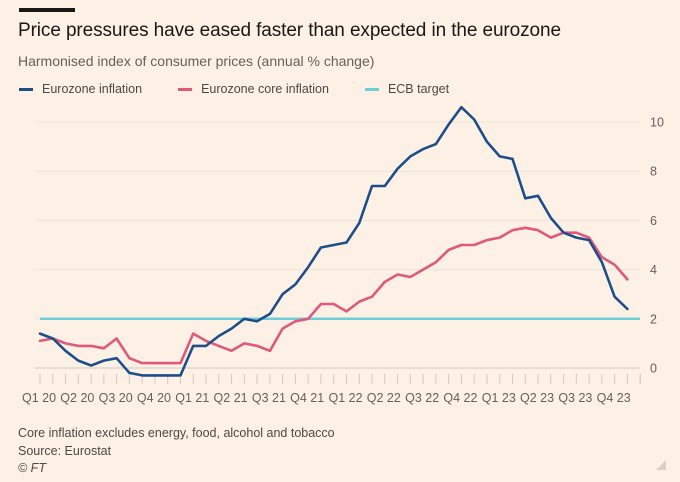  Describe the element at coordinates (418, 89) in the screenshot. I see `legend-label: ECB target` at that location.